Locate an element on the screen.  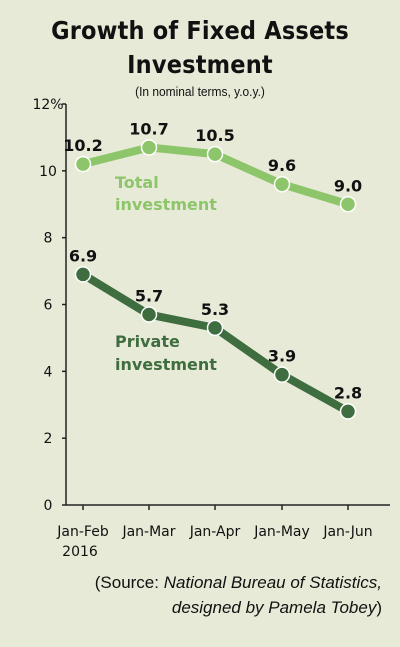
x-tick-label: Jan-Apr is located at coordinates (215, 532).